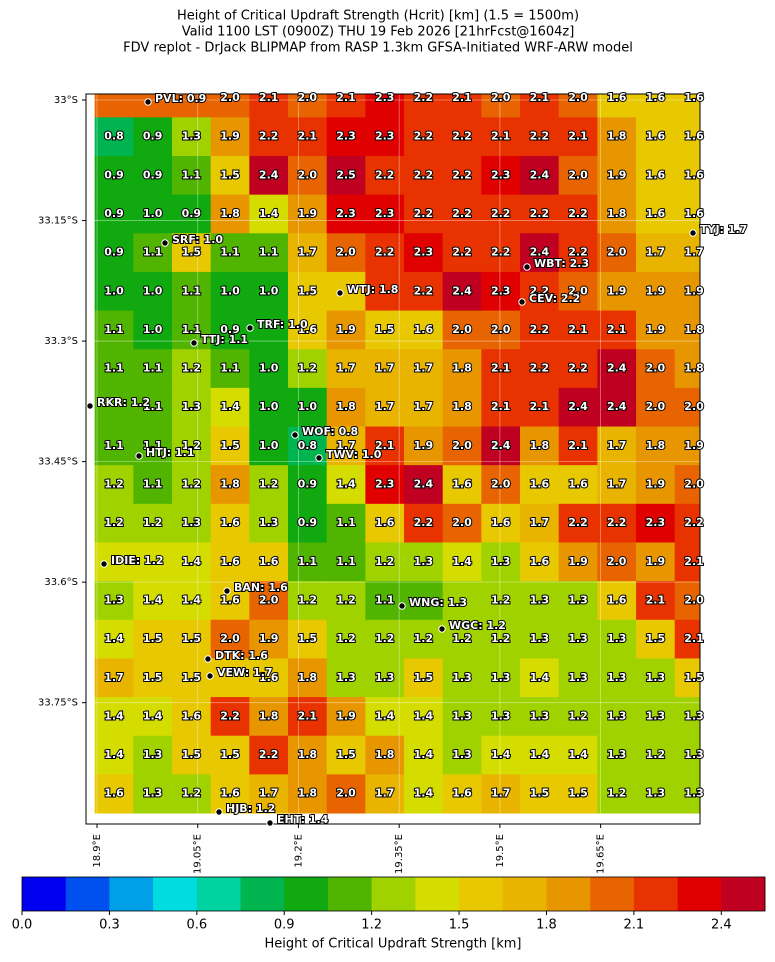 Image resolution: width=775 pixels, height=962 pixels. I want to click on colorbar-tick-label: 2.1, so click(634, 925).